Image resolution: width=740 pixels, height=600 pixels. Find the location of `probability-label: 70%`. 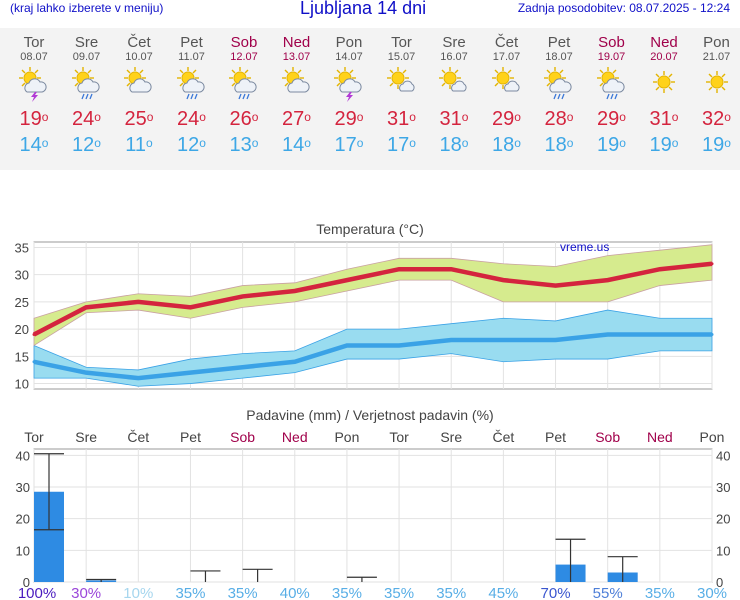

probability-label: 70% is located at coordinates (556, 592).